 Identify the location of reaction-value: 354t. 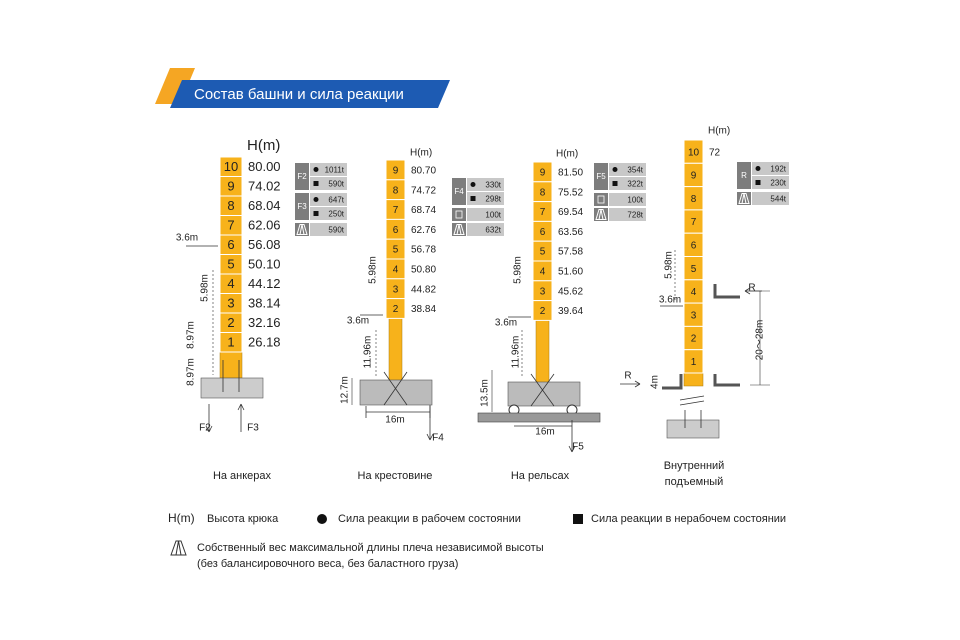
(635, 170).